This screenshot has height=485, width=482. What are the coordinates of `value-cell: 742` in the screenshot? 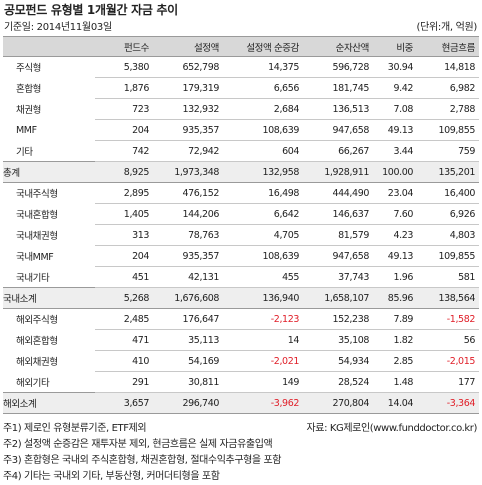 It's located at (124, 151).